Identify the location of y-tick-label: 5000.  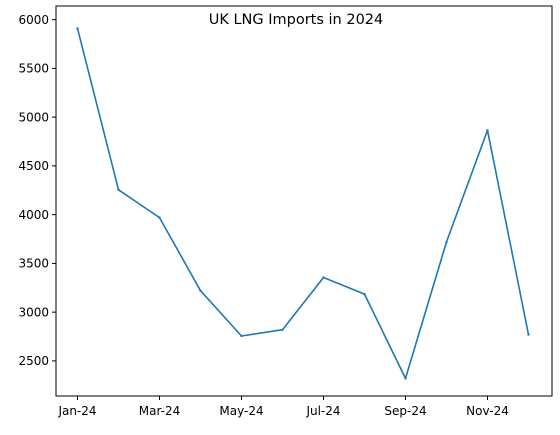
(33, 117).